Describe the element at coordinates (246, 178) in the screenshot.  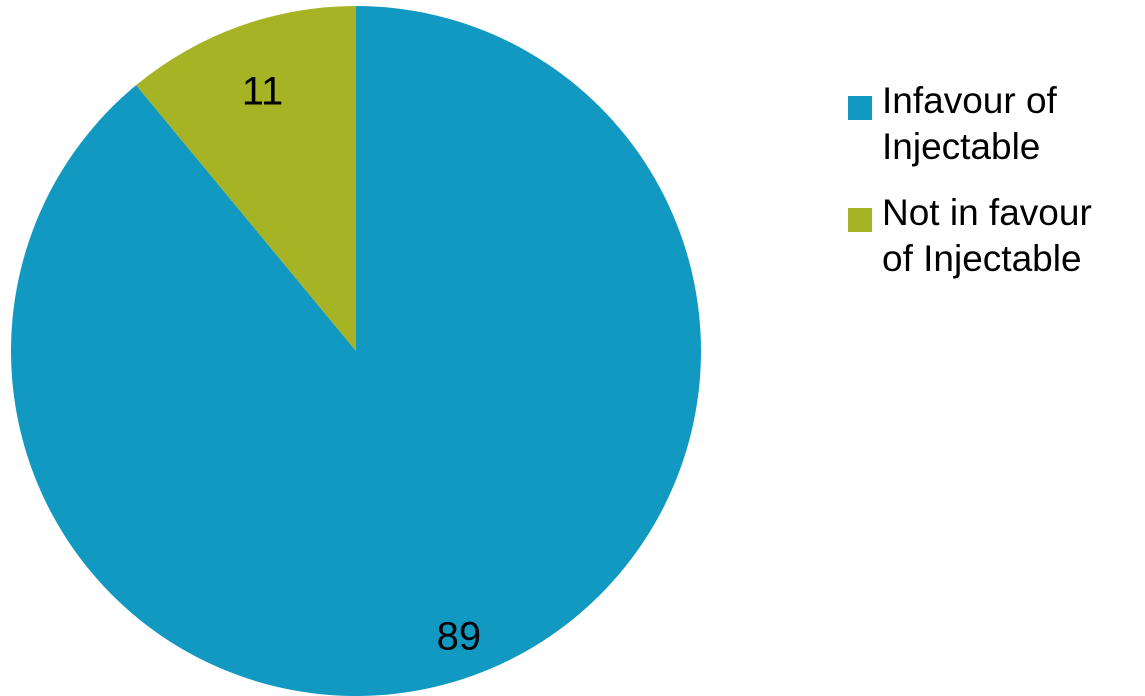
I see `pie-slice-not-infavour` at that location.